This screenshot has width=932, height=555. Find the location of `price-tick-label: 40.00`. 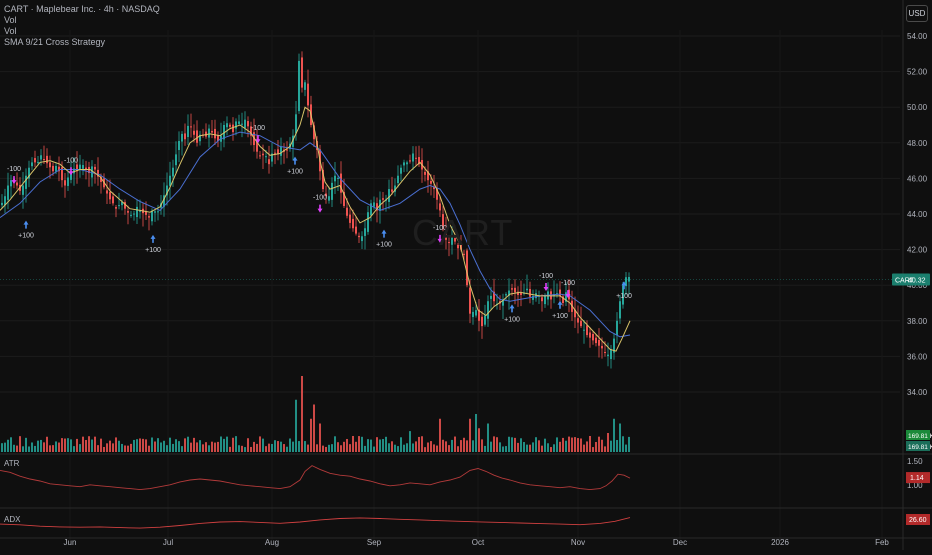

price-tick-label: 40.00 is located at coordinates (917, 285).